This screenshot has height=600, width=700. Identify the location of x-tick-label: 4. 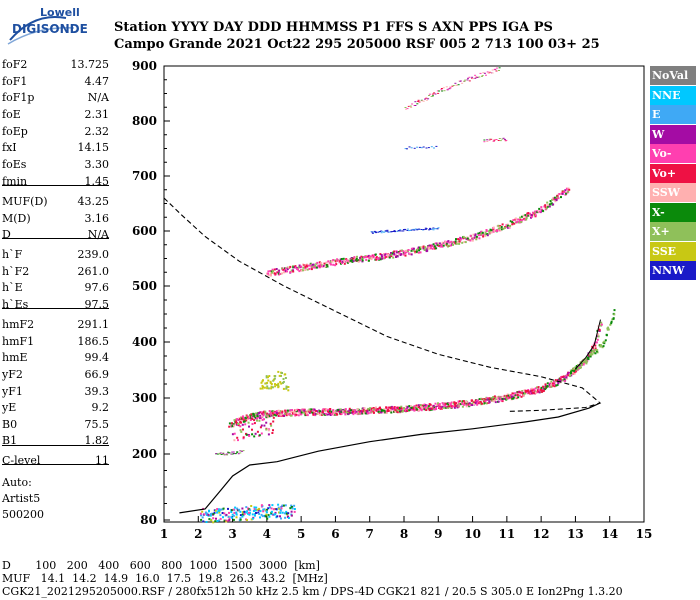
(267, 534).